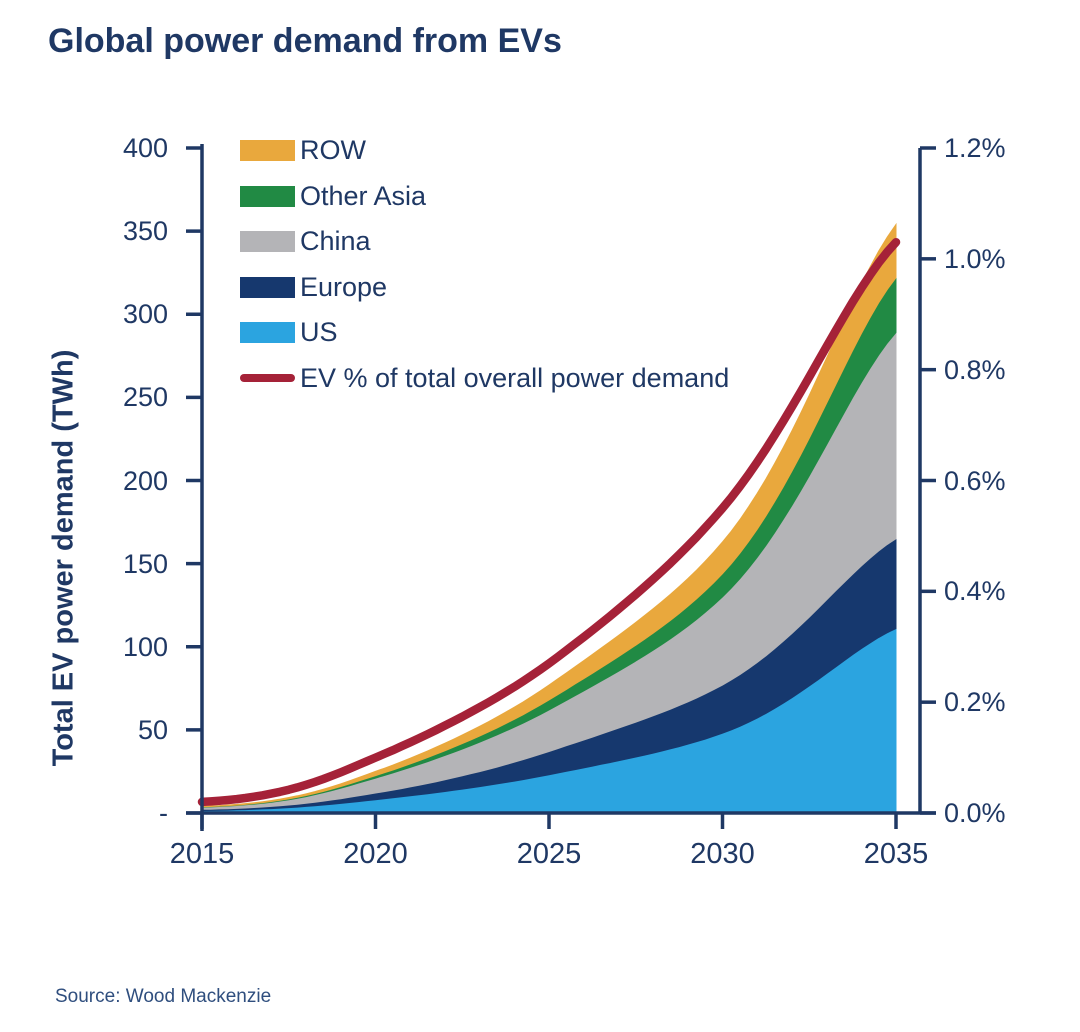 The height and width of the screenshot is (1032, 1080). What do you see at coordinates (145, 148) in the screenshot?
I see `left-axis-tick-label: 400` at bounding box center [145, 148].